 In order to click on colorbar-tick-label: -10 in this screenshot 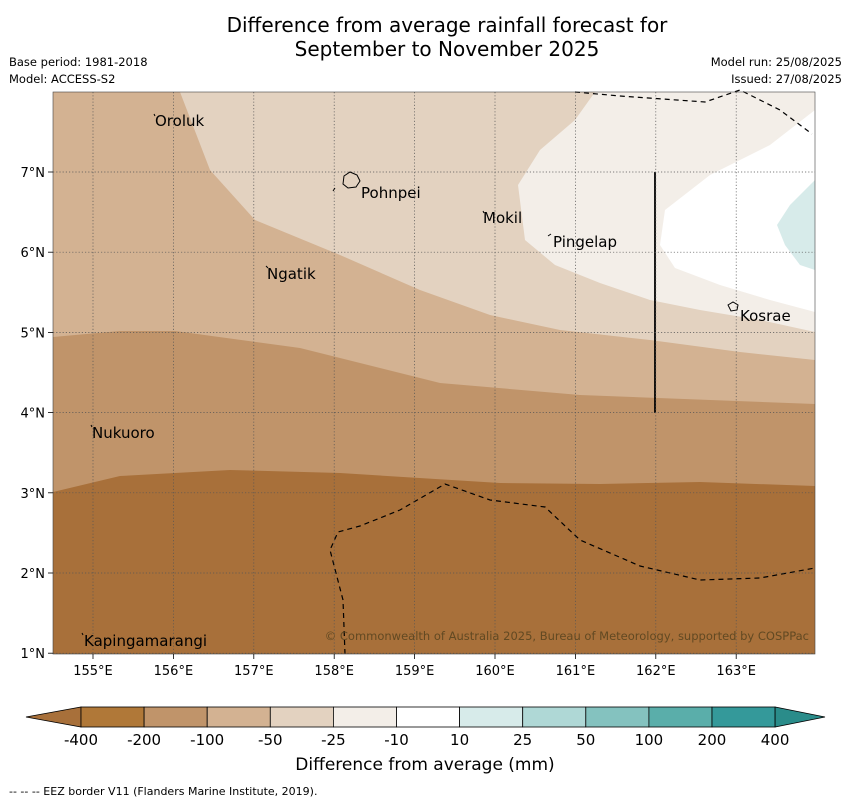, I will do `click(396, 740)`.